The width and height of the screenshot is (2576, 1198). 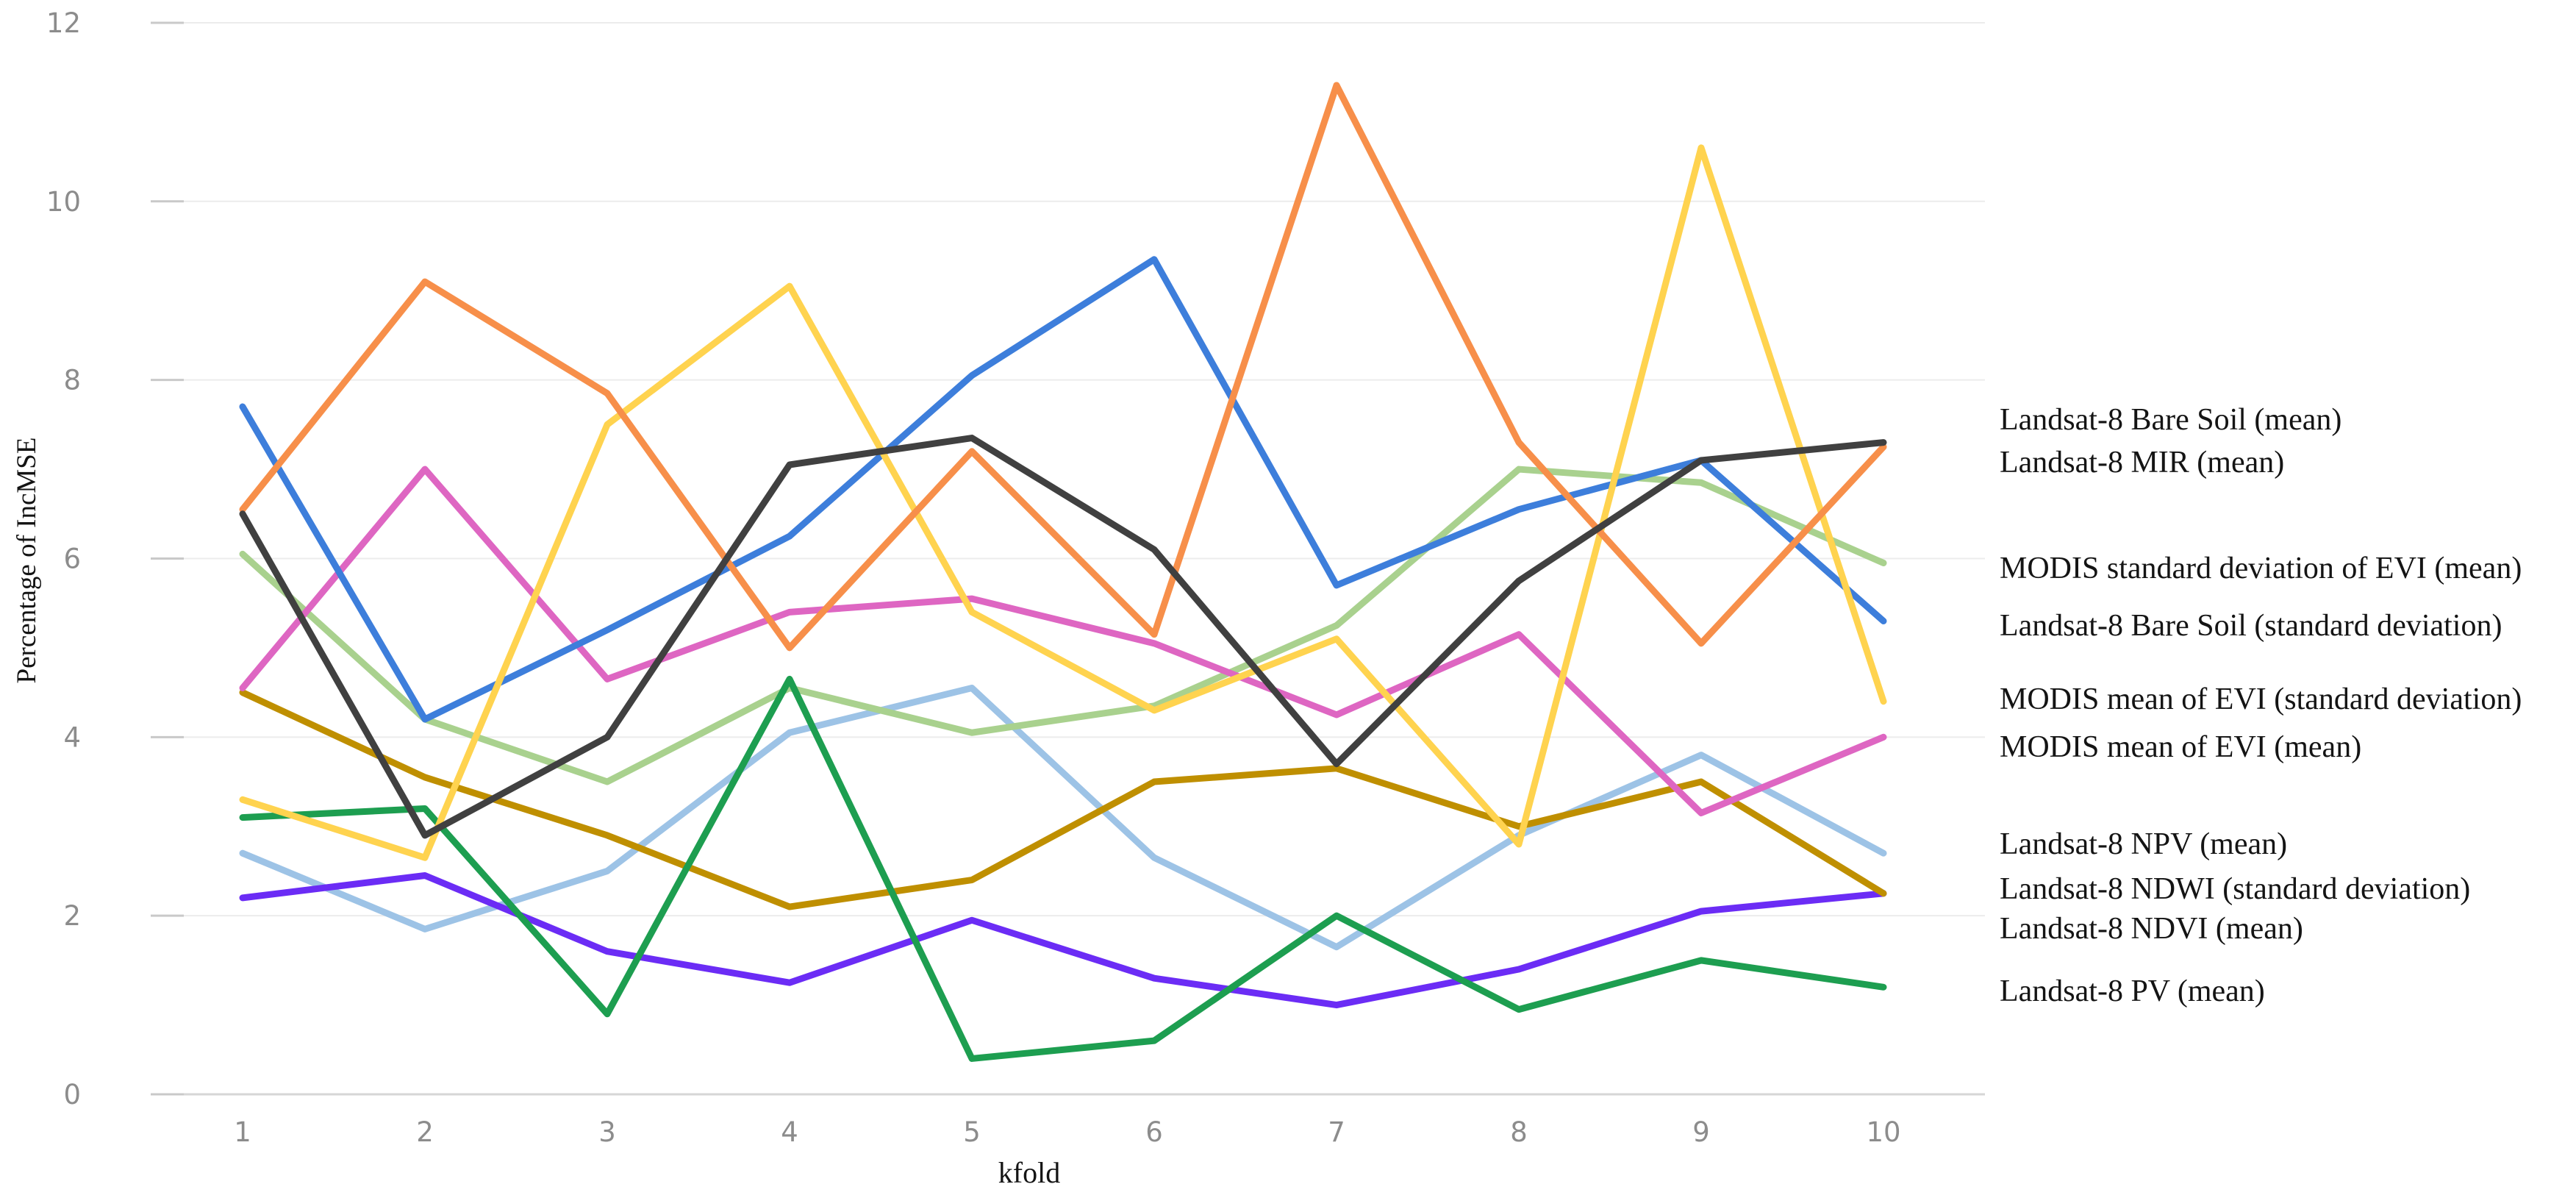 I want to click on series-line-landsat-8-npv-mean, so click(x=1063, y=818).